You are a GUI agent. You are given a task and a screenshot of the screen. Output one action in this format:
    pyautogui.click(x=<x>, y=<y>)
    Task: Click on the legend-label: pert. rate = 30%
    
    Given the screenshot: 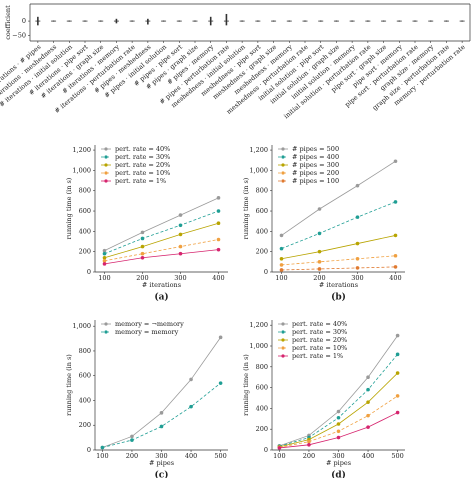 What is the action you would take?
    pyautogui.click(x=319, y=332)
    